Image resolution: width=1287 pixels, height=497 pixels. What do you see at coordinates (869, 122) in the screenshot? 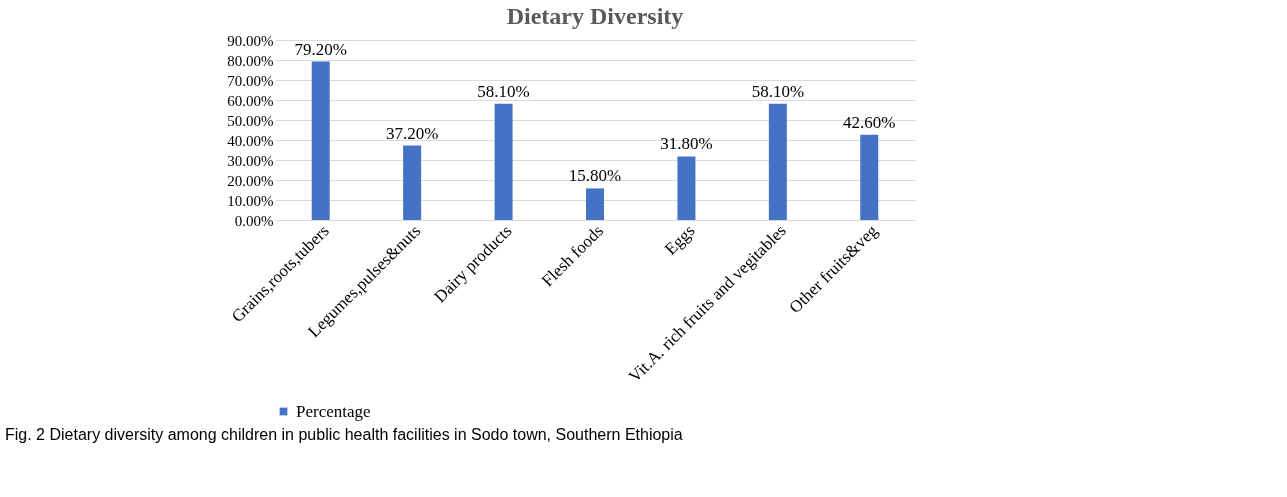
I see `data-label: 42.60%` at bounding box center [869, 122].